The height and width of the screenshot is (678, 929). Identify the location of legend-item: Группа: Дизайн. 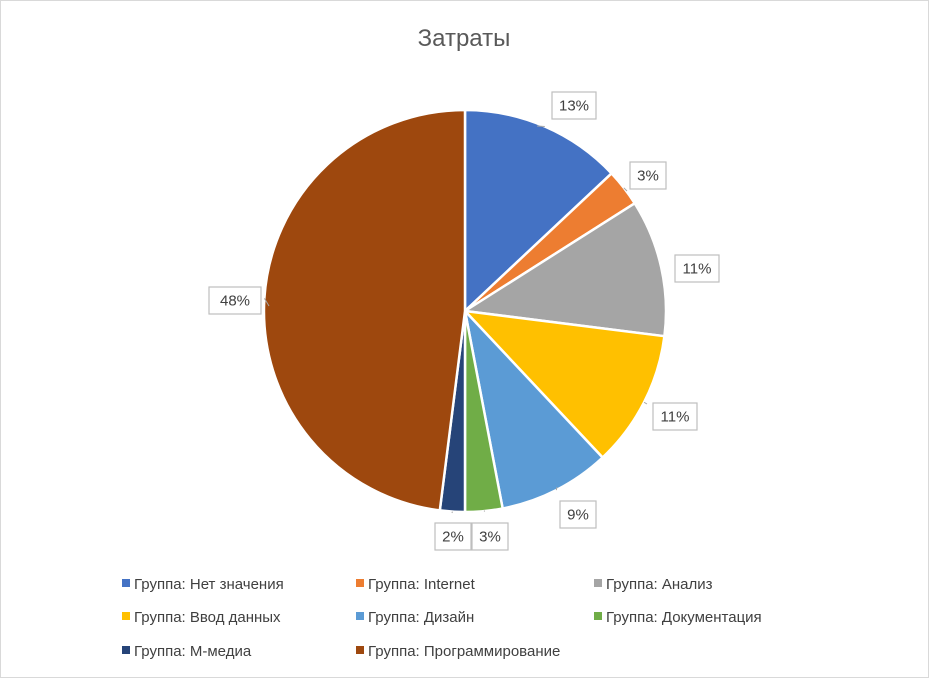
(415, 617).